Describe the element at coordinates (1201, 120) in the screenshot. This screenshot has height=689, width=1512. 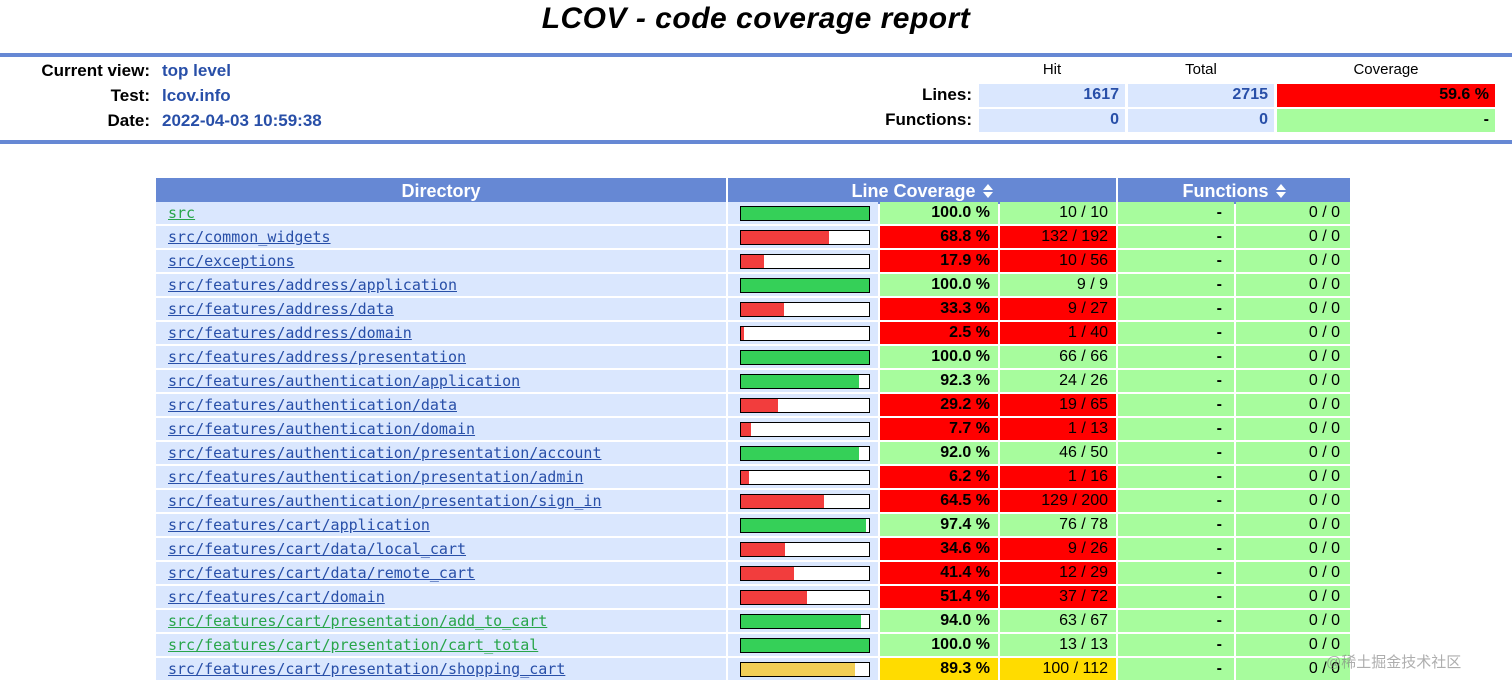
I see `functions-total-value: 0` at that location.